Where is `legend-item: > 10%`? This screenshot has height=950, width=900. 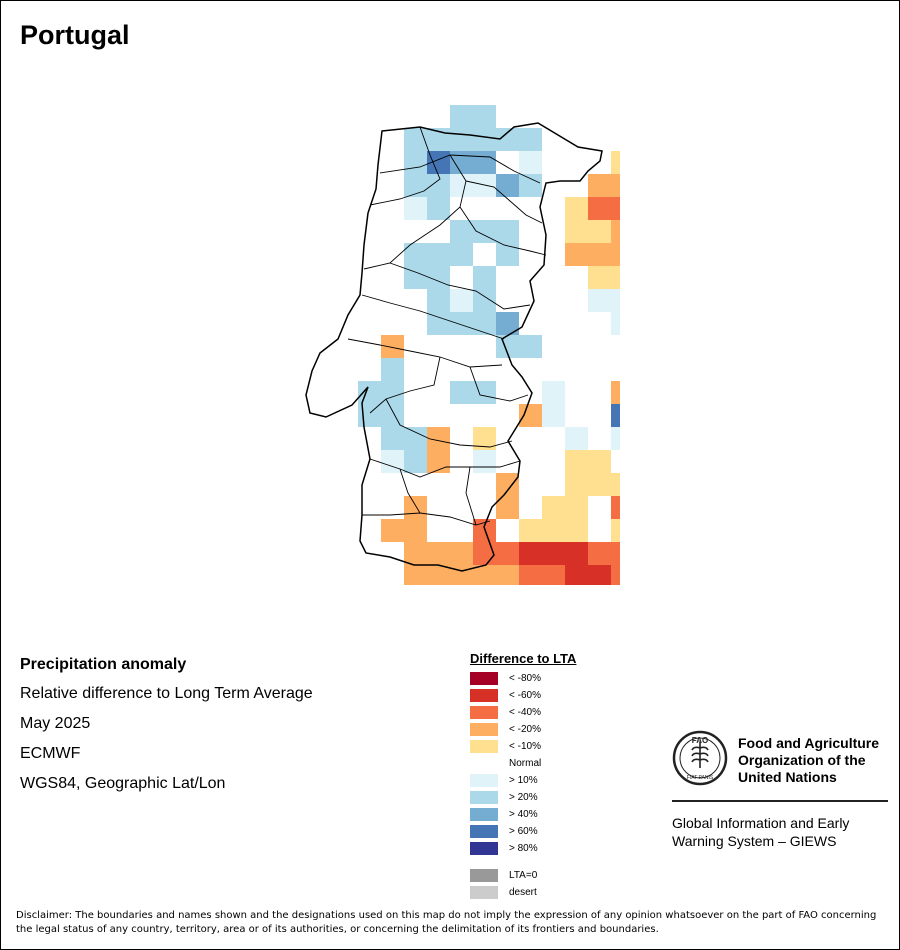 legend-item: > 10% is located at coordinates (523, 780).